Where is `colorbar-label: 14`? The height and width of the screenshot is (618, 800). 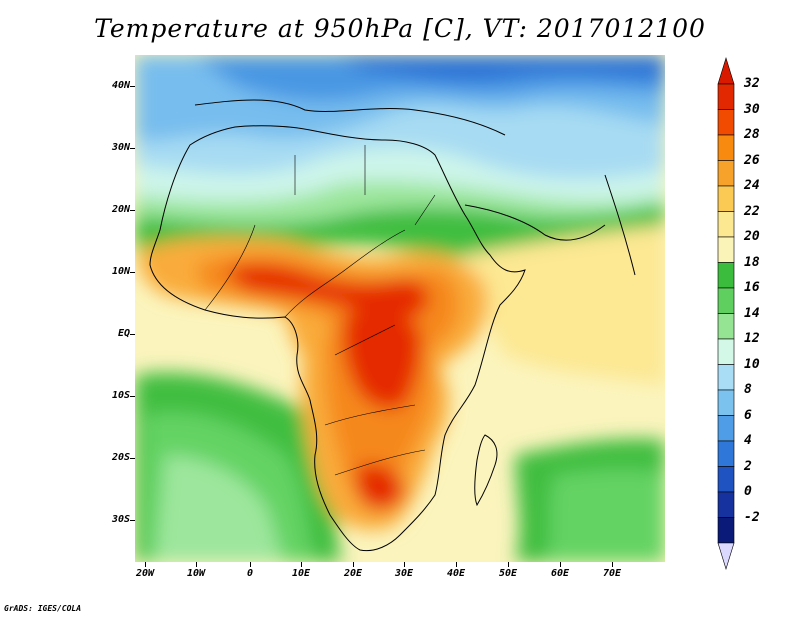
colorbar-label: 14 is located at coordinates (752, 313).